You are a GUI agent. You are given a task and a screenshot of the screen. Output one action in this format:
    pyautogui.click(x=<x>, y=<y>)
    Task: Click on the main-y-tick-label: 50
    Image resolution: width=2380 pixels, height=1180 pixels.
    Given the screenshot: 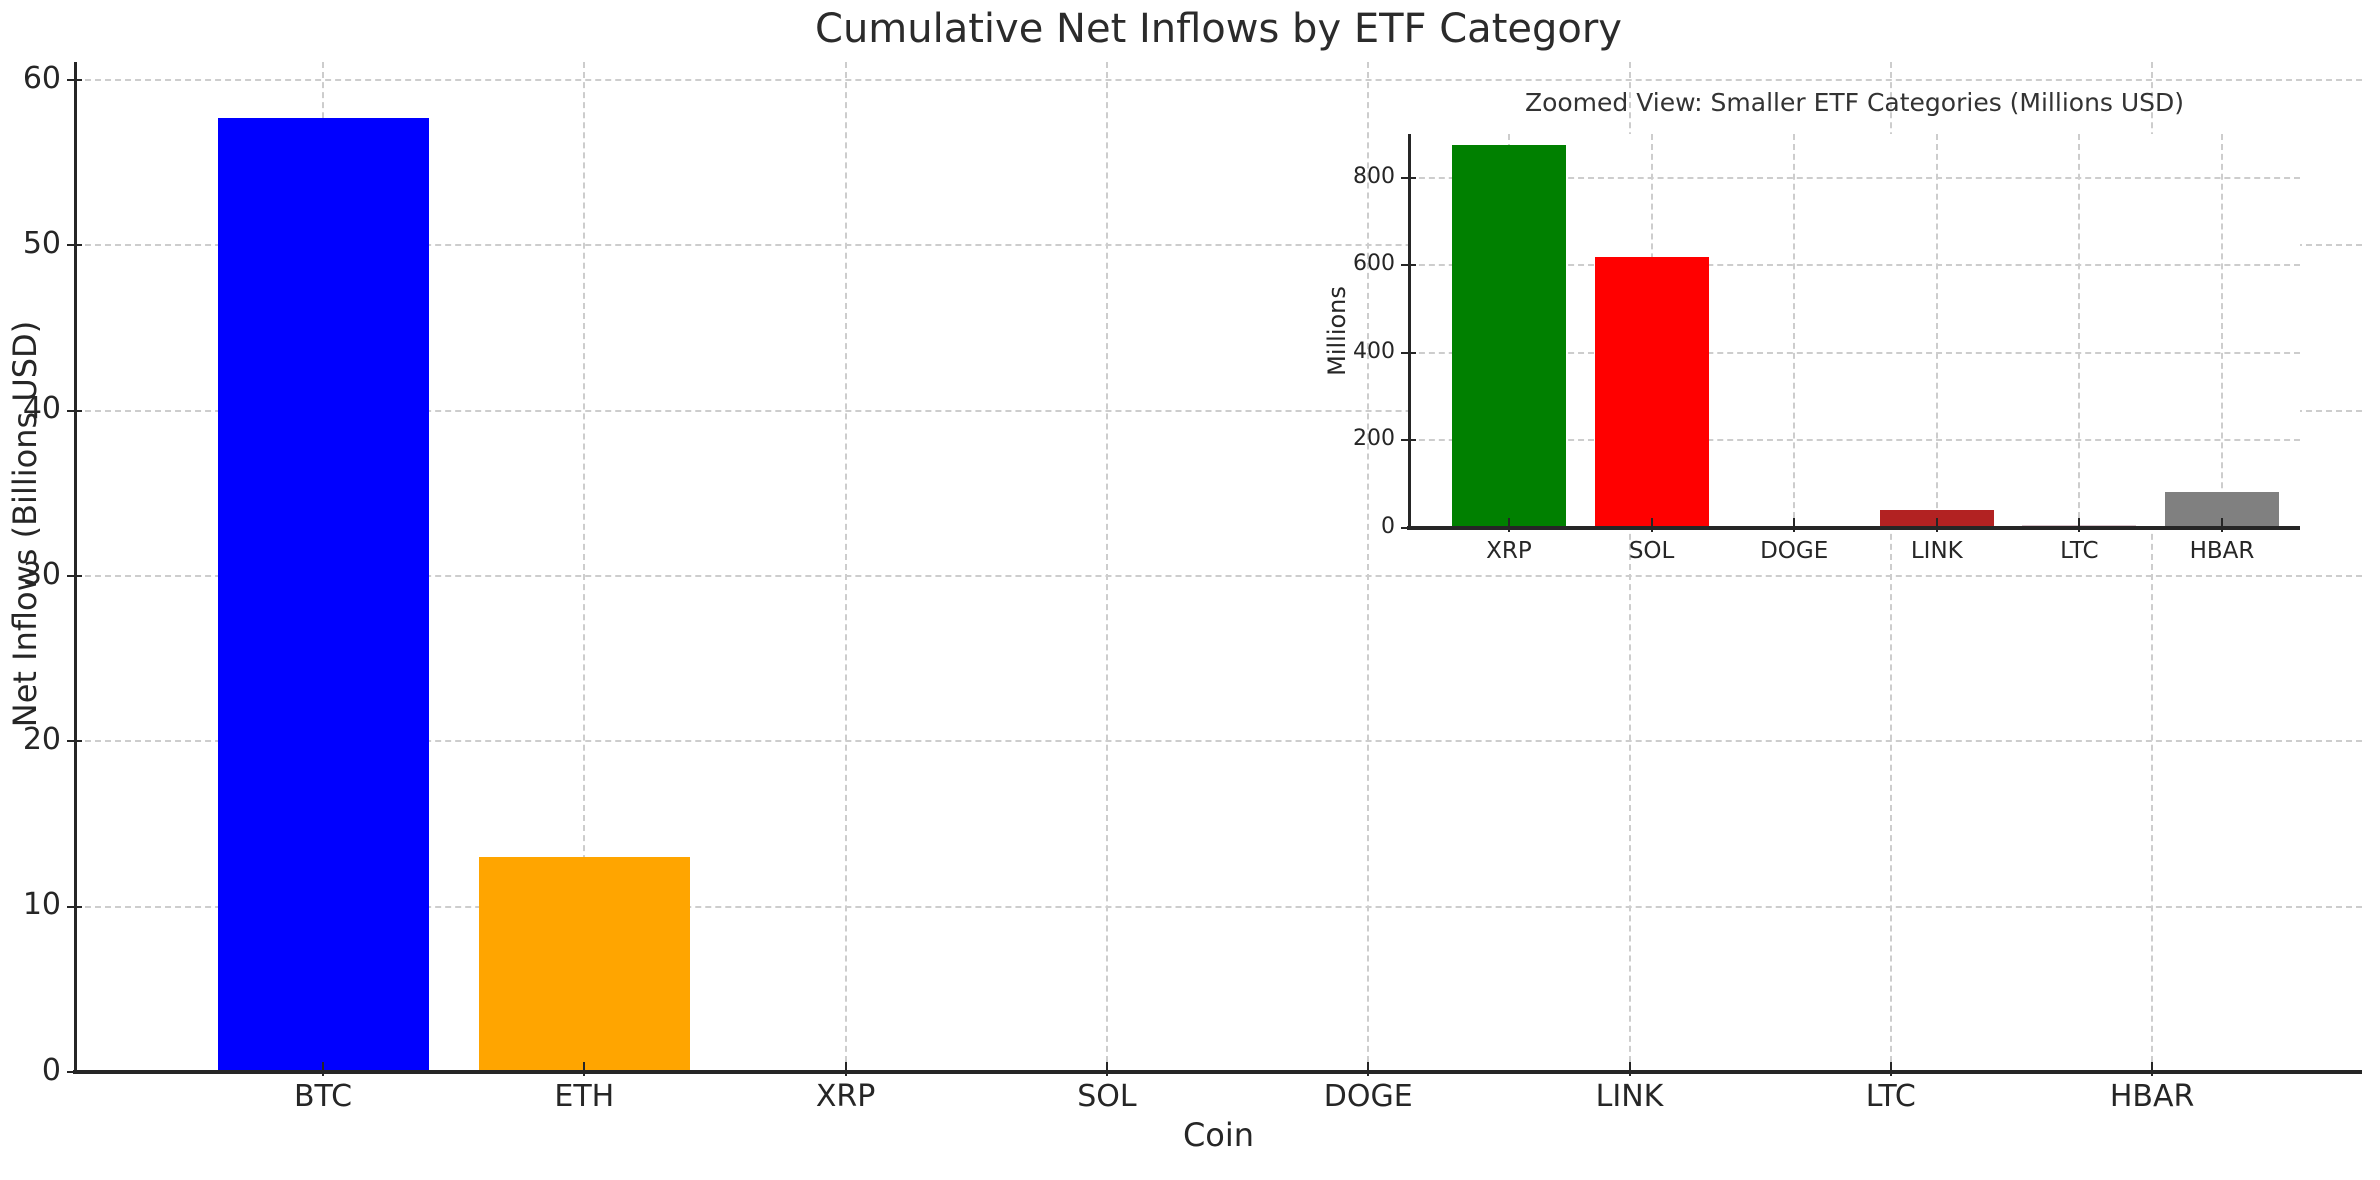 What is the action you would take?
    pyautogui.click(x=41, y=243)
    